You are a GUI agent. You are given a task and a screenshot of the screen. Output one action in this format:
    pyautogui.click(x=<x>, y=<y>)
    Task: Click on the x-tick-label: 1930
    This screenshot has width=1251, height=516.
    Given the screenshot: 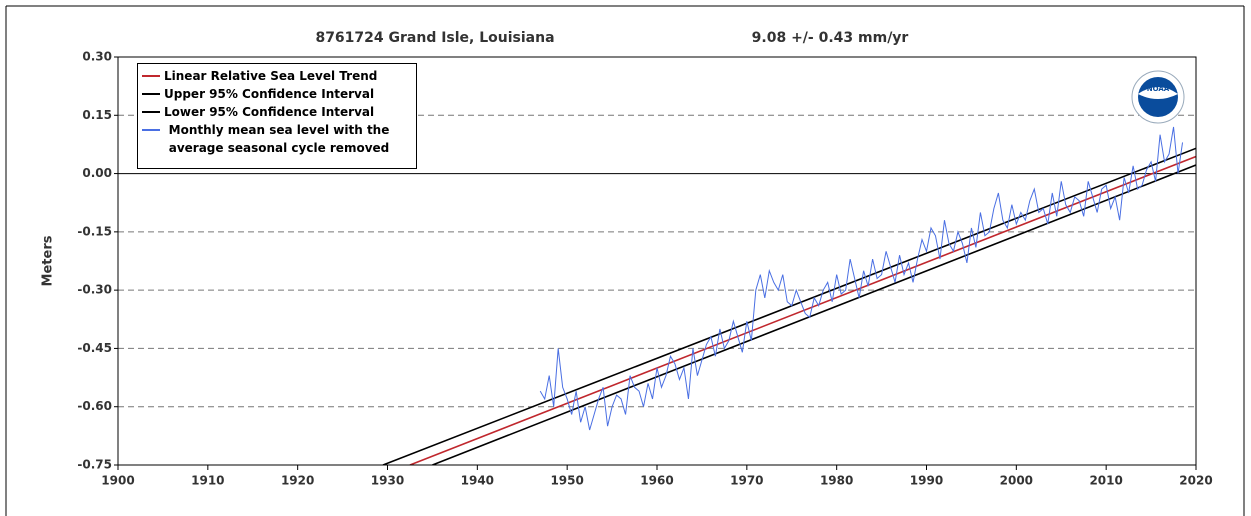 What is the action you would take?
    pyautogui.click(x=387, y=481)
    